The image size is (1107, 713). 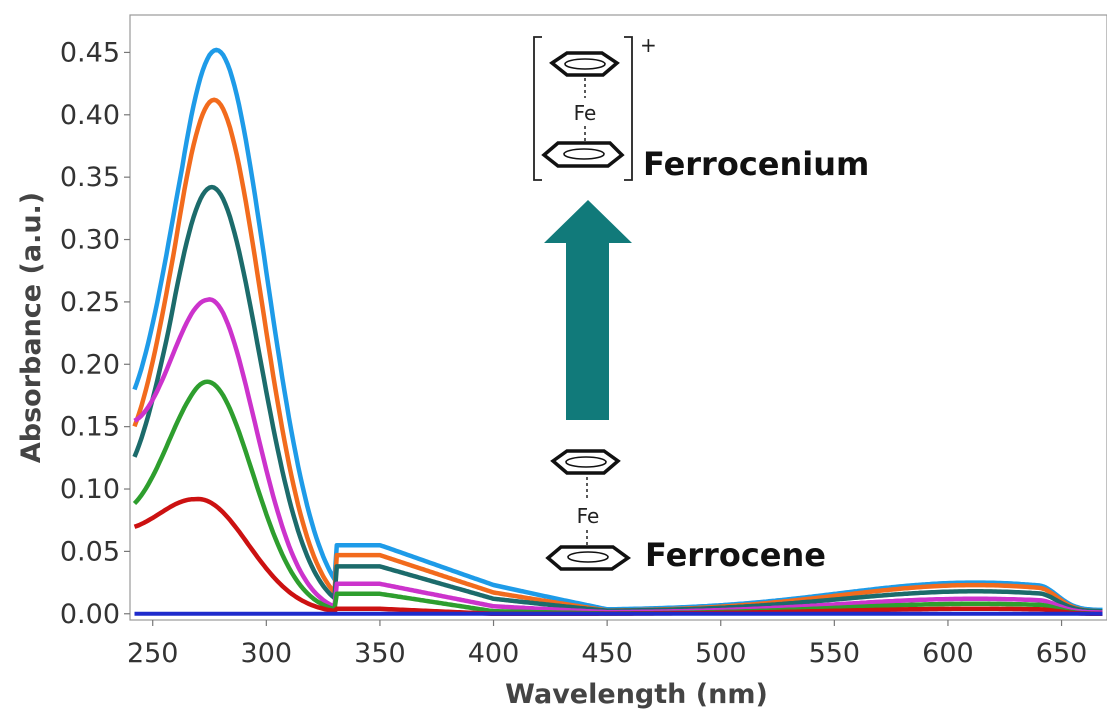 What do you see at coordinates (685, 511) in the screenshot?
I see `ferrocene-structure: Fe Ferrocene` at bounding box center [685, 511].